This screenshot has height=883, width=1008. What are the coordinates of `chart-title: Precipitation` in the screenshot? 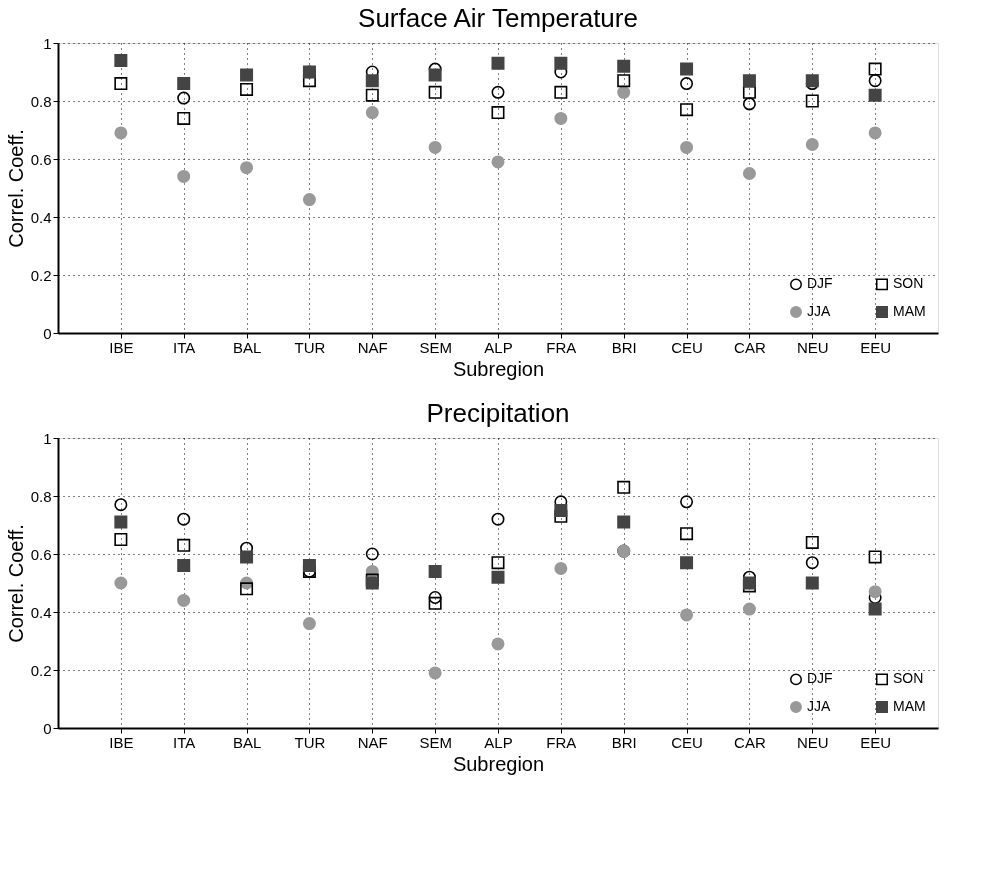 It's located at (498, 413).